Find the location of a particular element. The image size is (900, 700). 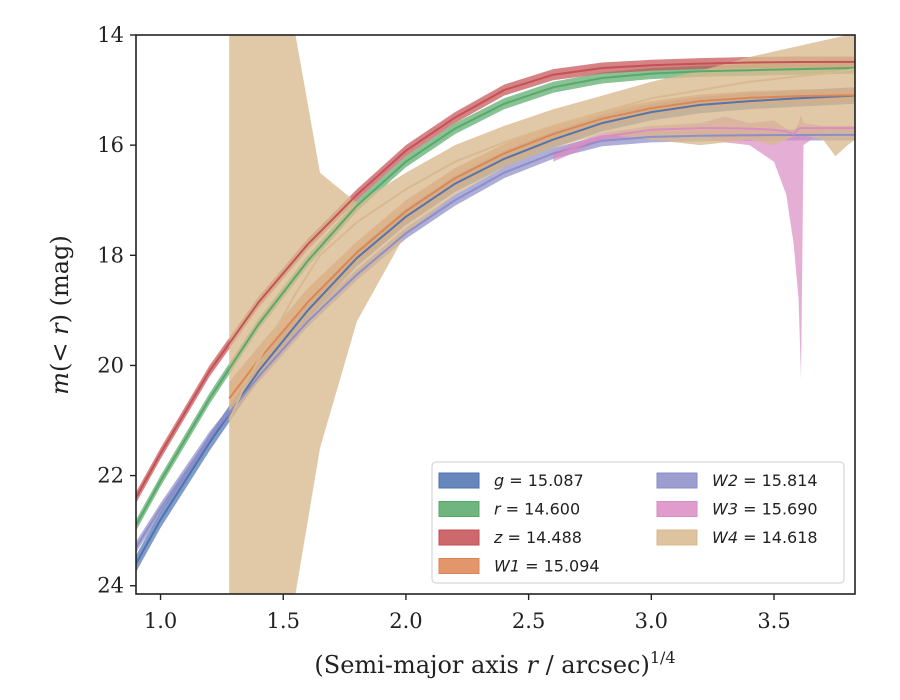

x-tick-label: 3.0 is located at coordinates (651, 621).